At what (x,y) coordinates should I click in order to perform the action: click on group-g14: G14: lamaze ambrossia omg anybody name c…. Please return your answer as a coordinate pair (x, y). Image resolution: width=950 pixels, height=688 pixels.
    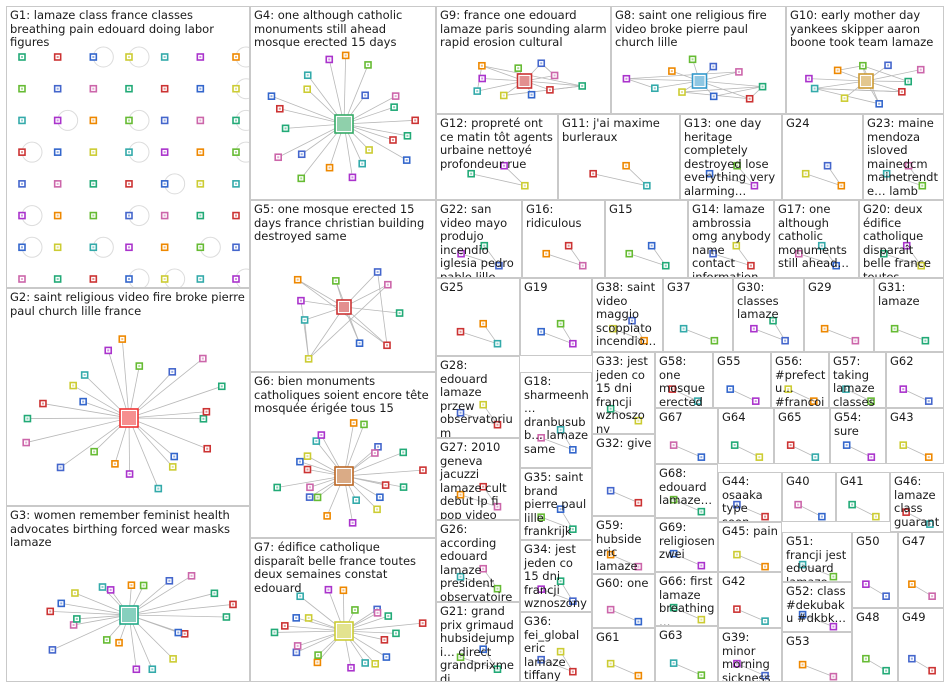
    Looking at the image, I should click on (731, 239).